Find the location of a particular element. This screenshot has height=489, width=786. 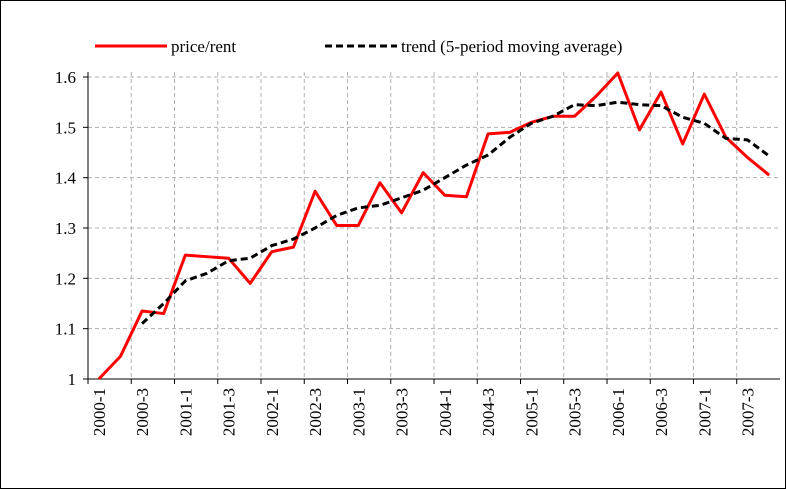

x-tick-label: 2007-3 is located at coordinates (748, 412).